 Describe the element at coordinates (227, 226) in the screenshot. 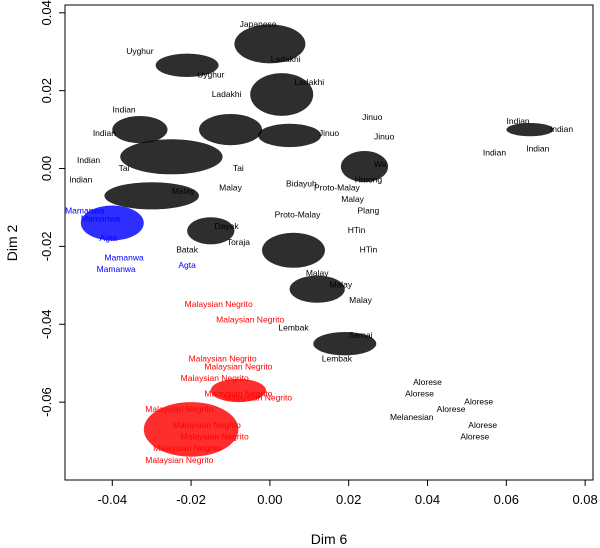

I see `point-label: Dayak` at that location.